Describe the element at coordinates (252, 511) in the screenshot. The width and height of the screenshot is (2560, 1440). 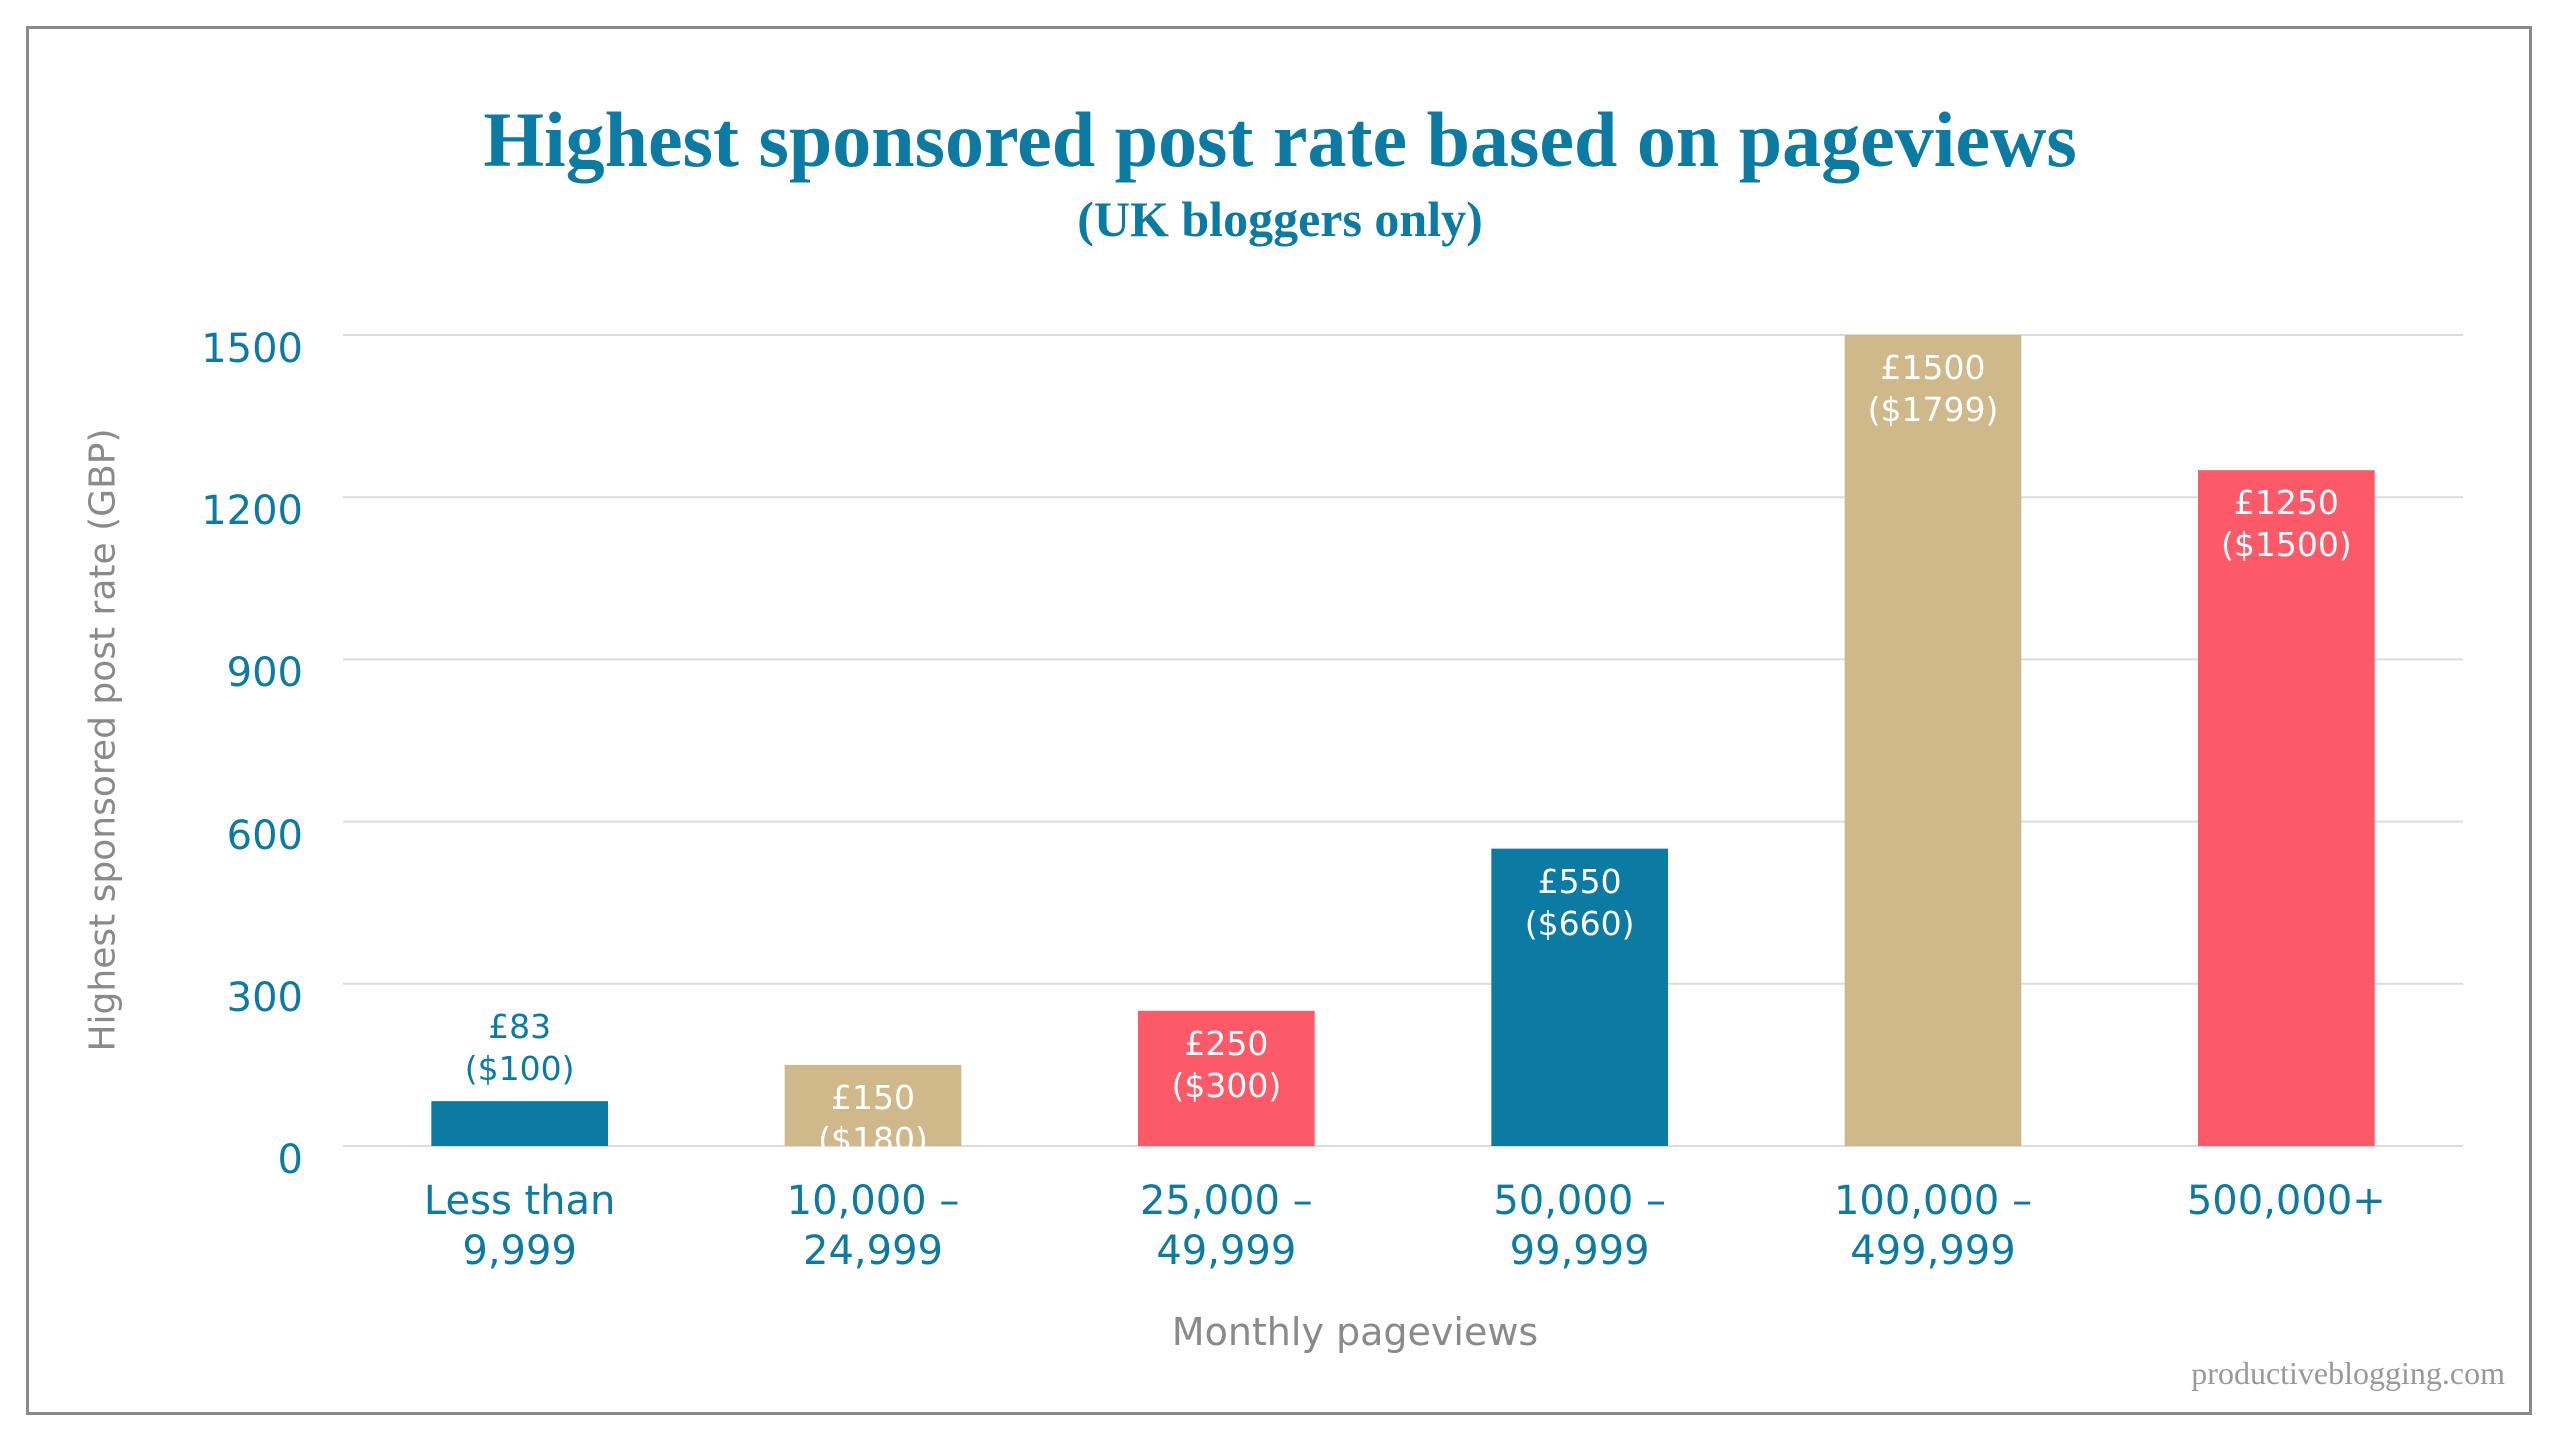
I see `y-tick-label: 1200` at that location.